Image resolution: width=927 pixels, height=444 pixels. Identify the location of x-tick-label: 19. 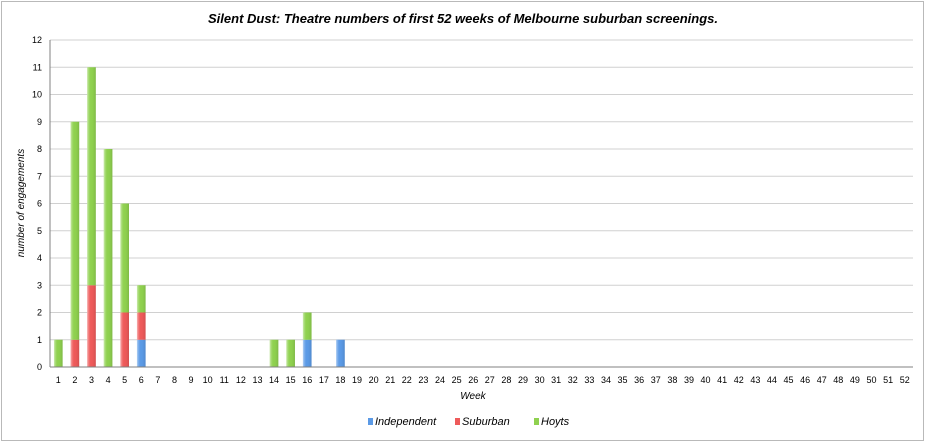
(357, 380).